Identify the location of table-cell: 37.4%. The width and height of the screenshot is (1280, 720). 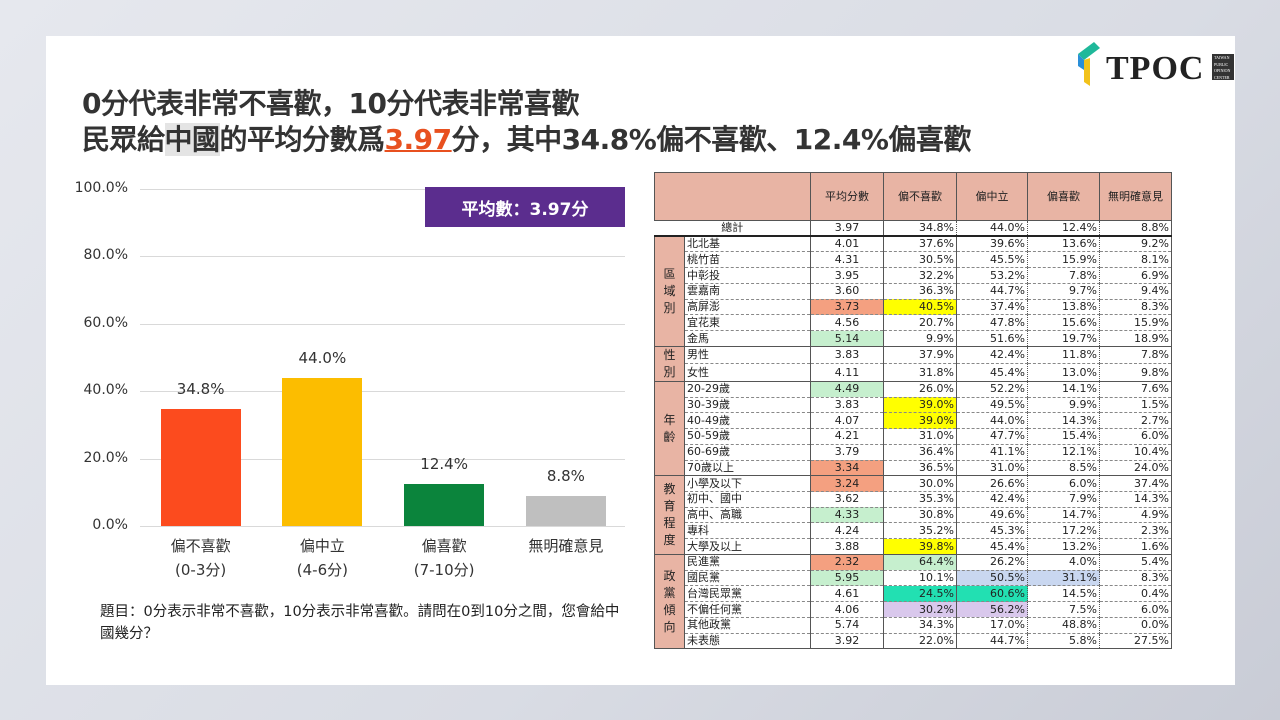
(1135, 484).